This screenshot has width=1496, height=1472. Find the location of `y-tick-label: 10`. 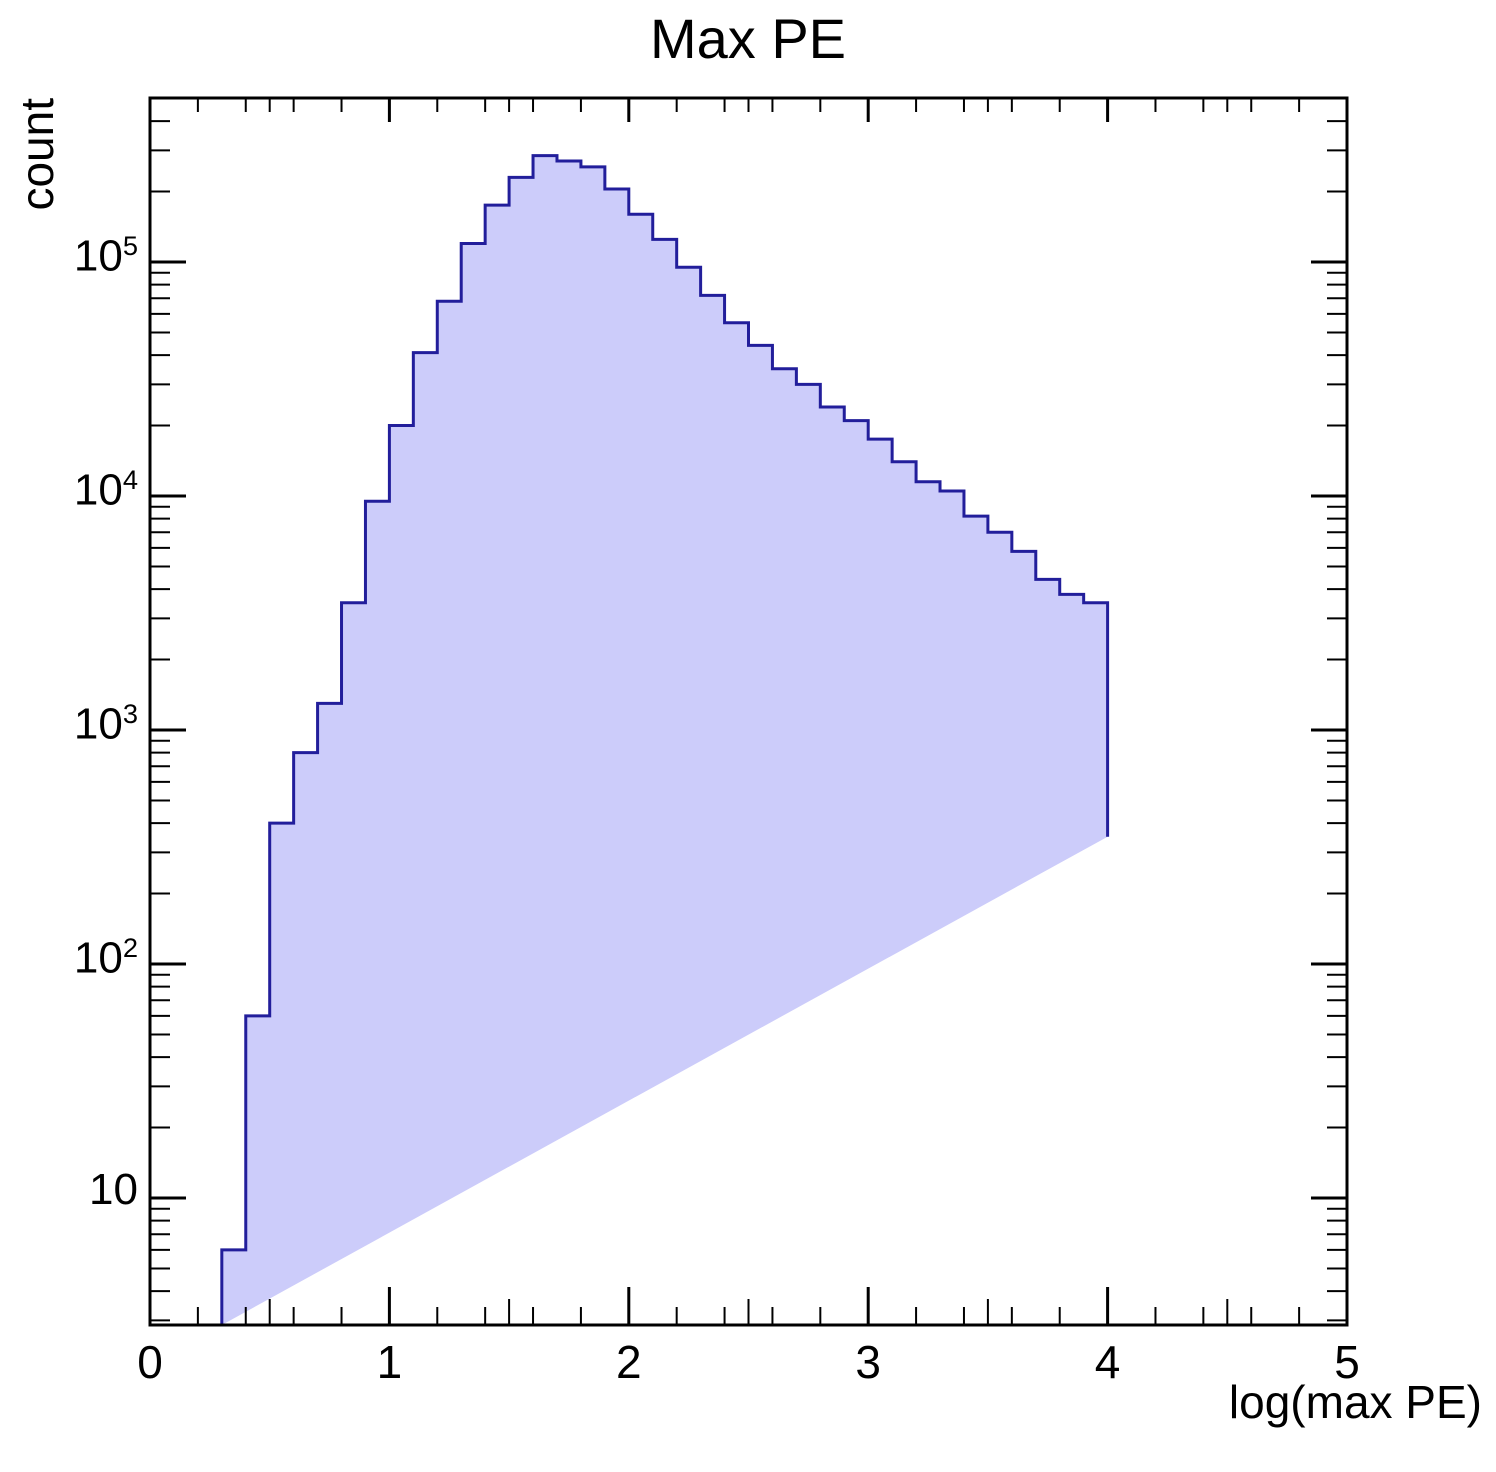

y-tick-label: 10 is located at coordinates (113, 1189).